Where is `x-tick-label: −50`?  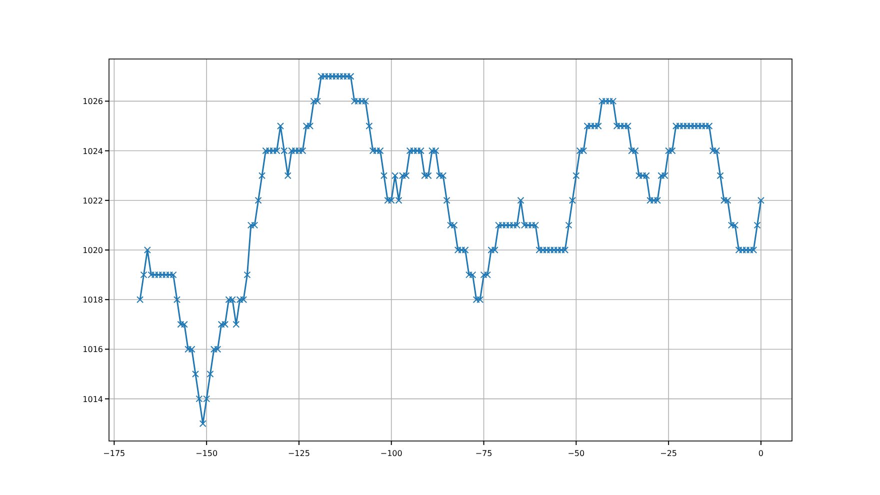
x-tick-label: −50 is located at coordinates (576, 453).